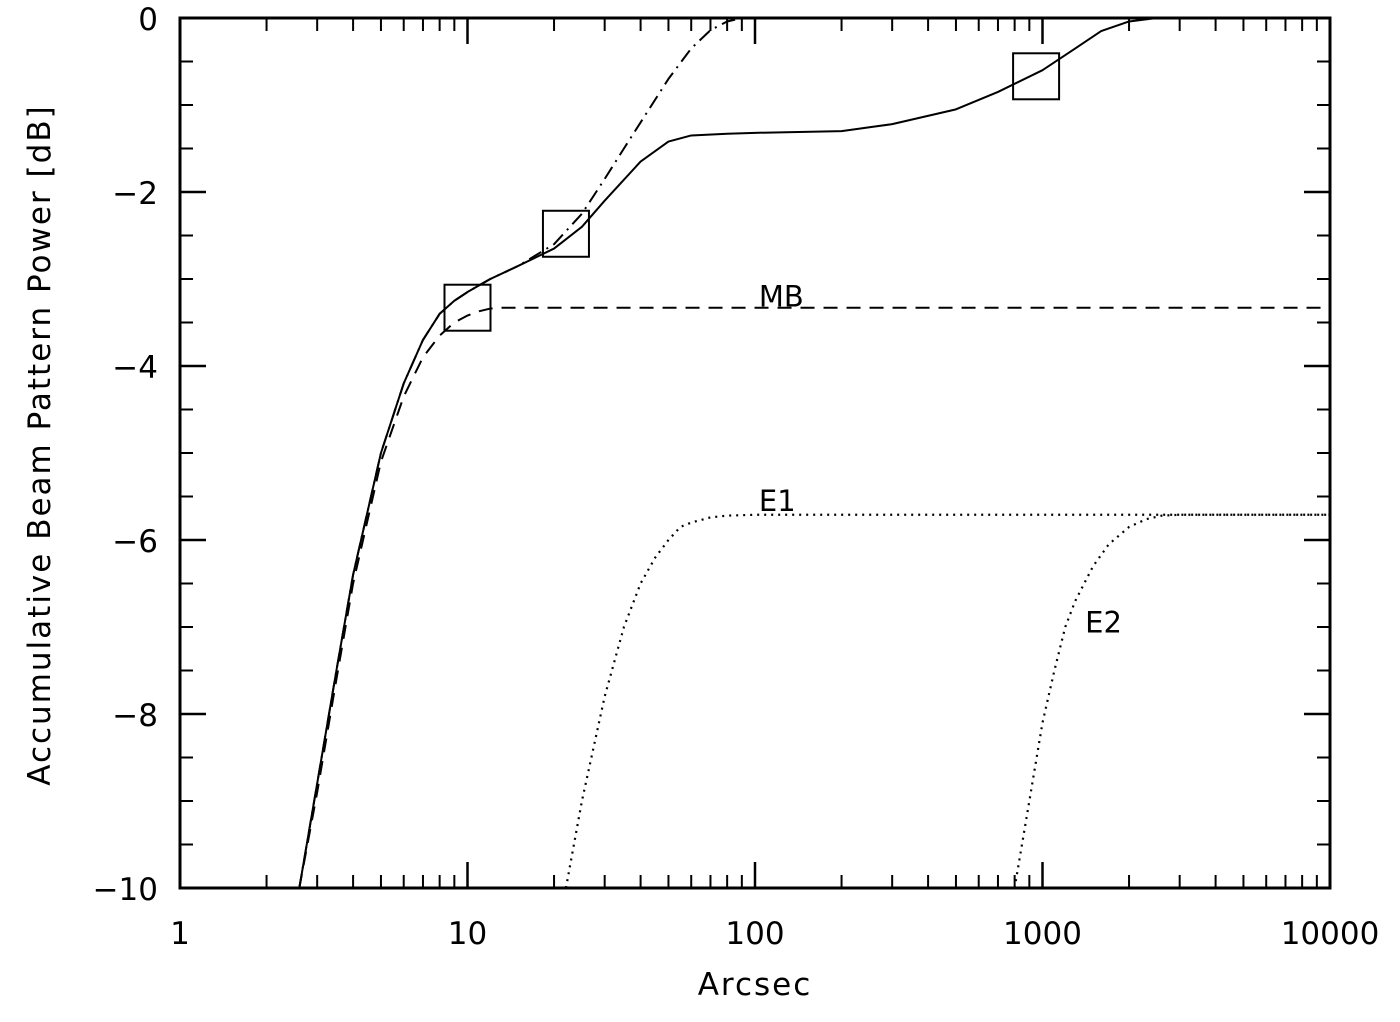 The width and height of the screenshot is (1400, 1022). What do you see at coordinates (135, 542) in the screenshot?
I see `y-tick-label: −6` at bounding box center [135, 542].